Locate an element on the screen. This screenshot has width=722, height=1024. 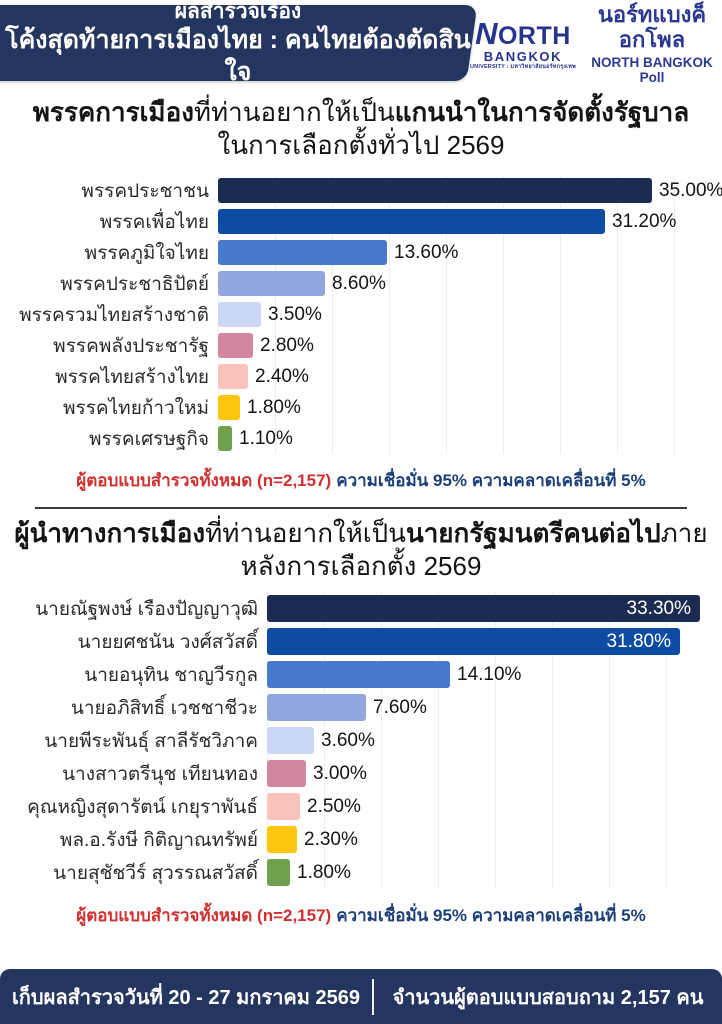
bar-track: 31.20% is located at coordinates (470, 221).